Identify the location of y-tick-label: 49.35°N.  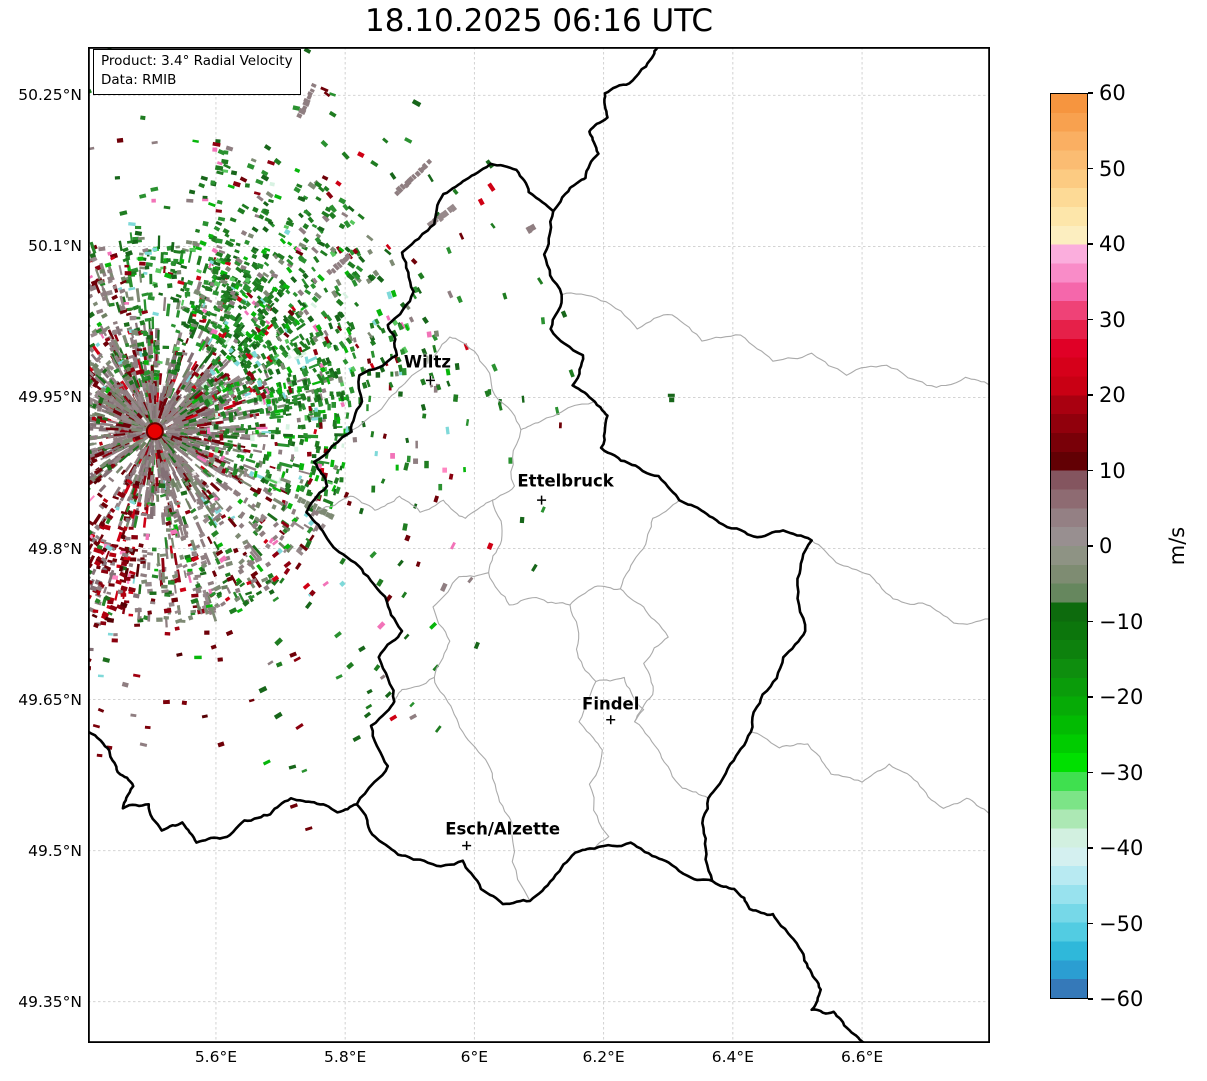
(50, 1001).